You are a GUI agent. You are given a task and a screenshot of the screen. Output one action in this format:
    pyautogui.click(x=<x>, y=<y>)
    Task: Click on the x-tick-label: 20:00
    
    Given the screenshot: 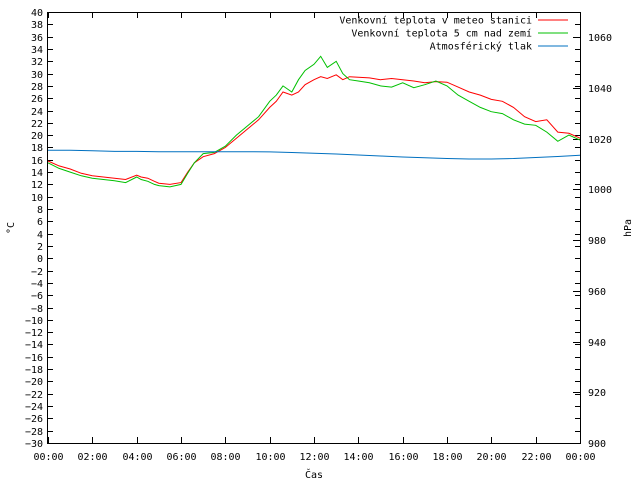 What is the action you would take?
    pyautogui.click(x=491, y=457)
    